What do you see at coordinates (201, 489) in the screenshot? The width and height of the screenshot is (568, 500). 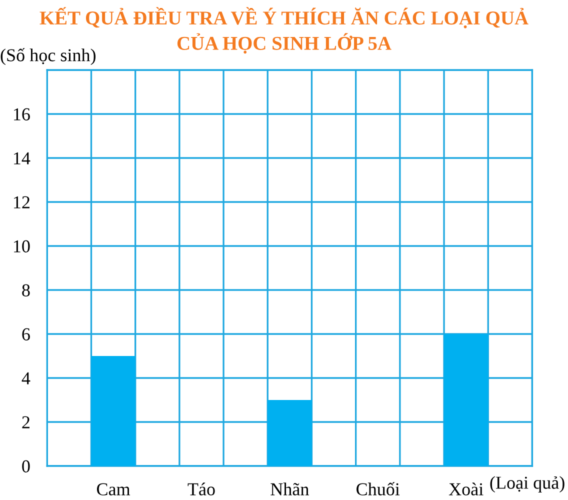 I see `x-tick-label: Táo` at bounding box center [201, 489].